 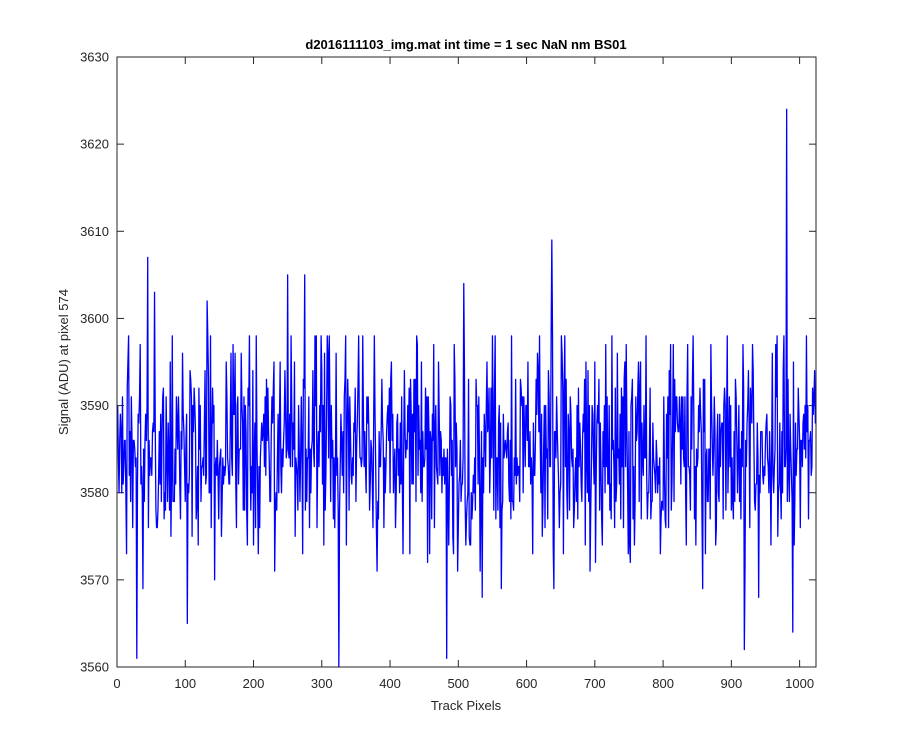 What do you see at coordinates (94, 144) in the screenshot?
I see `y-tick-label: 3620` at bounding box center [94, 144].